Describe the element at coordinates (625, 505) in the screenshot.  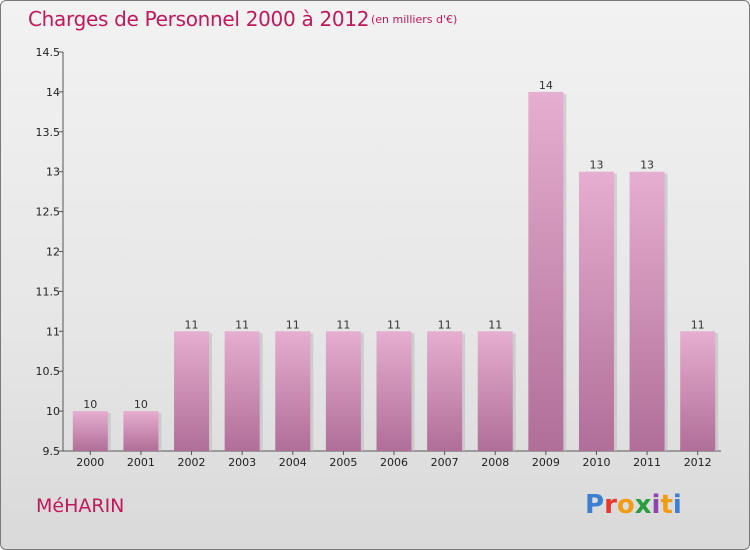
I see `logo-letter: o` at that location.